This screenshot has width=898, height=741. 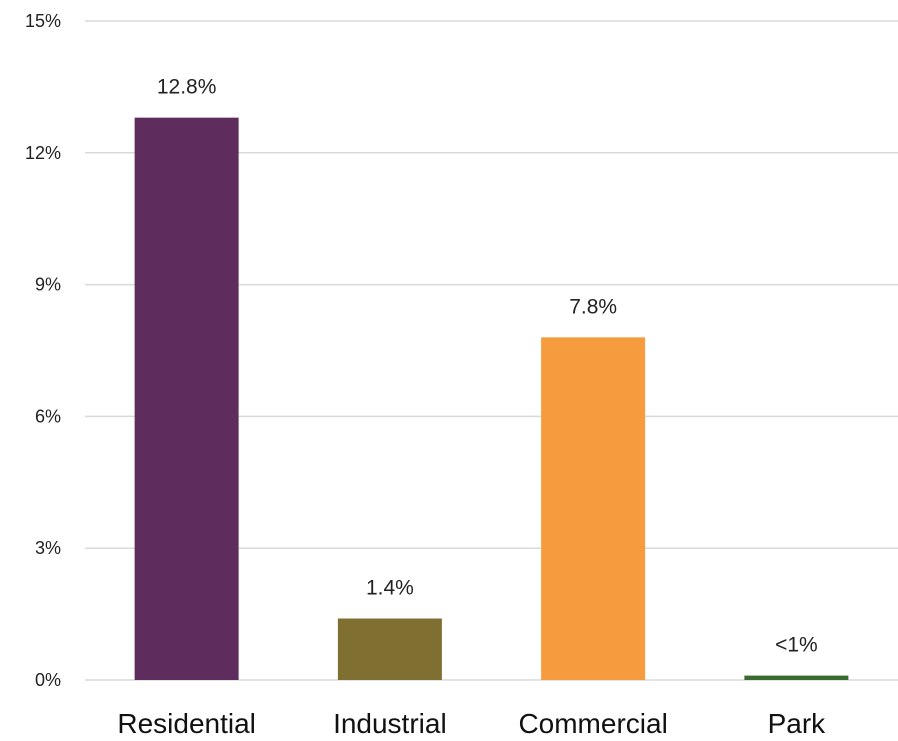 I want to click on bar-residential, so click(x=187, y=399).